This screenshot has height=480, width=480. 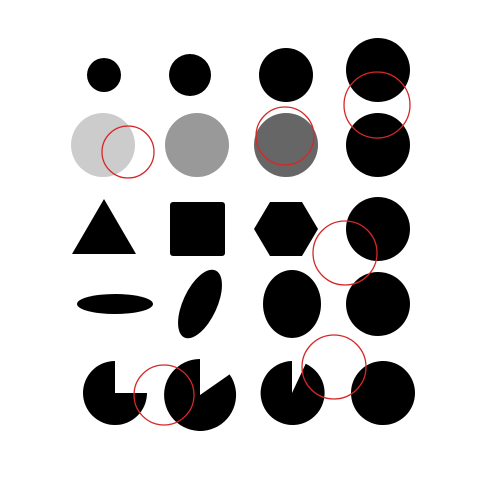 What do you see at coordinates (243, 304) in the screenshot?
I see `ellipse-row` at bounding box center [243, 304].